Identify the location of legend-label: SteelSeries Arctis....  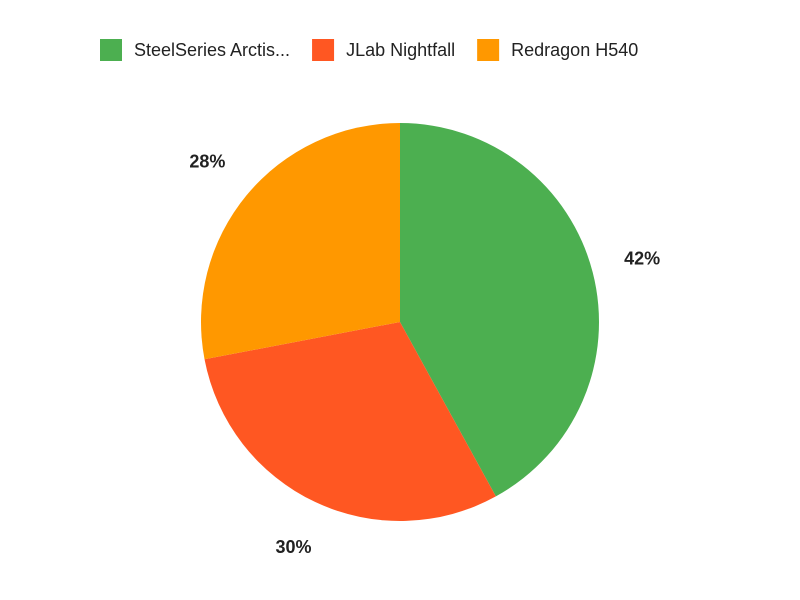
(212, 50).